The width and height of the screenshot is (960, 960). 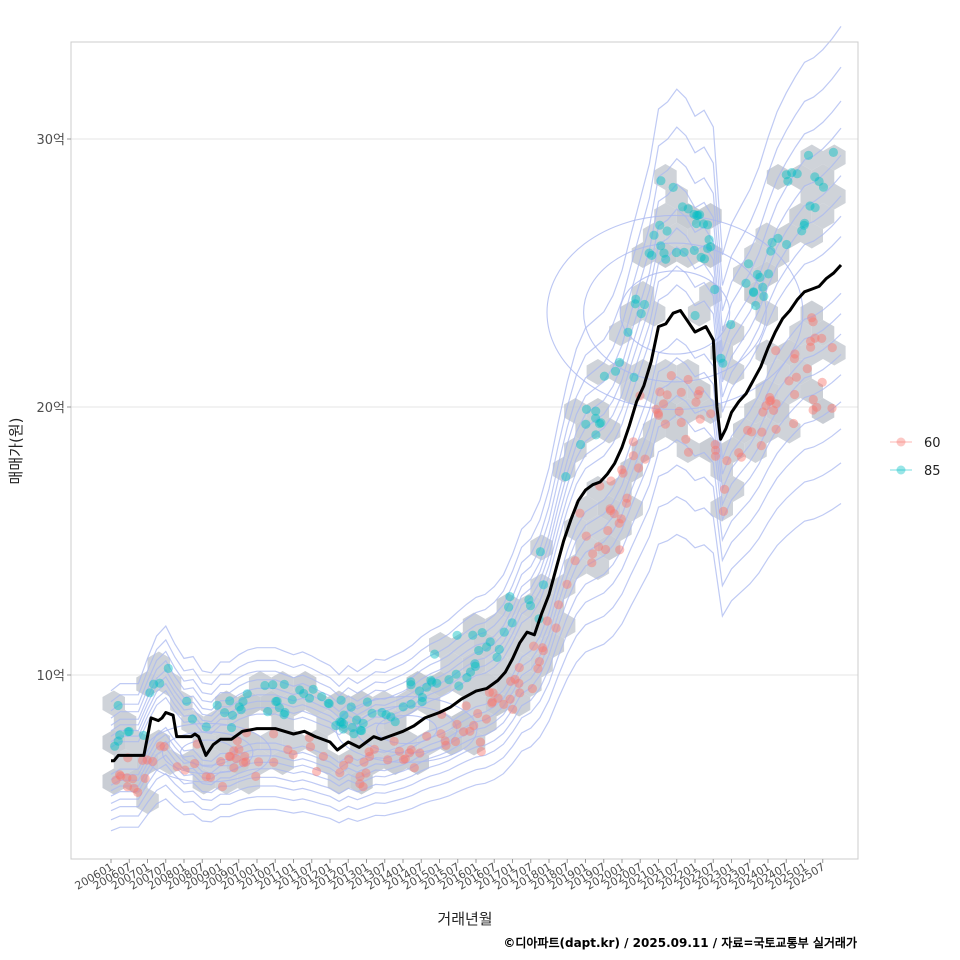 What do you see at coordinates (915, 471) in the screenshot?
I see `legend-item-85: 85` at bounding box center [915, 471].